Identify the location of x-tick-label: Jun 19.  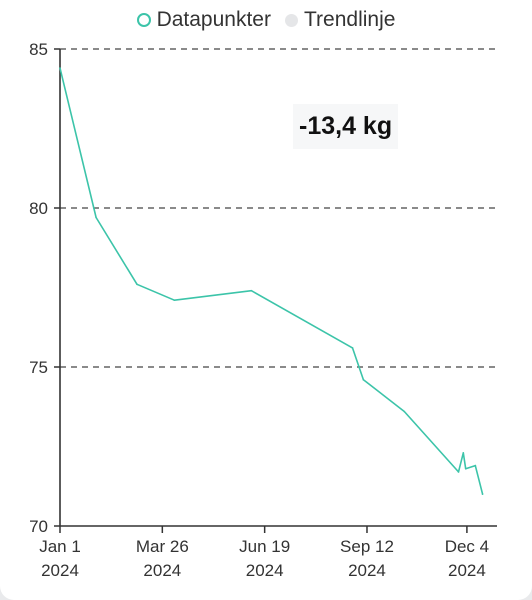
(264, 546).